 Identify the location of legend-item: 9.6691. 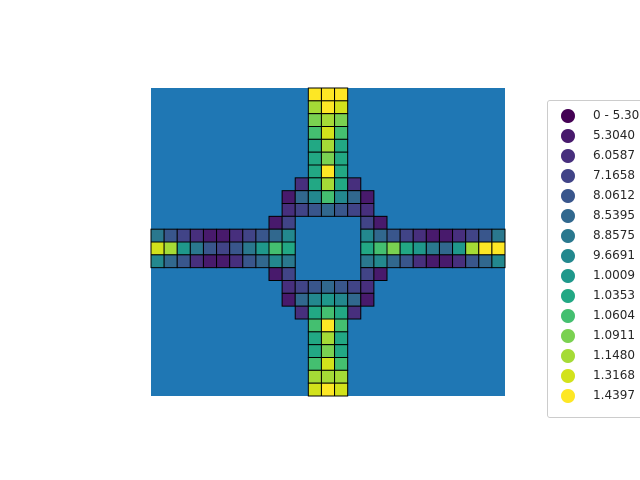
(594, 256).